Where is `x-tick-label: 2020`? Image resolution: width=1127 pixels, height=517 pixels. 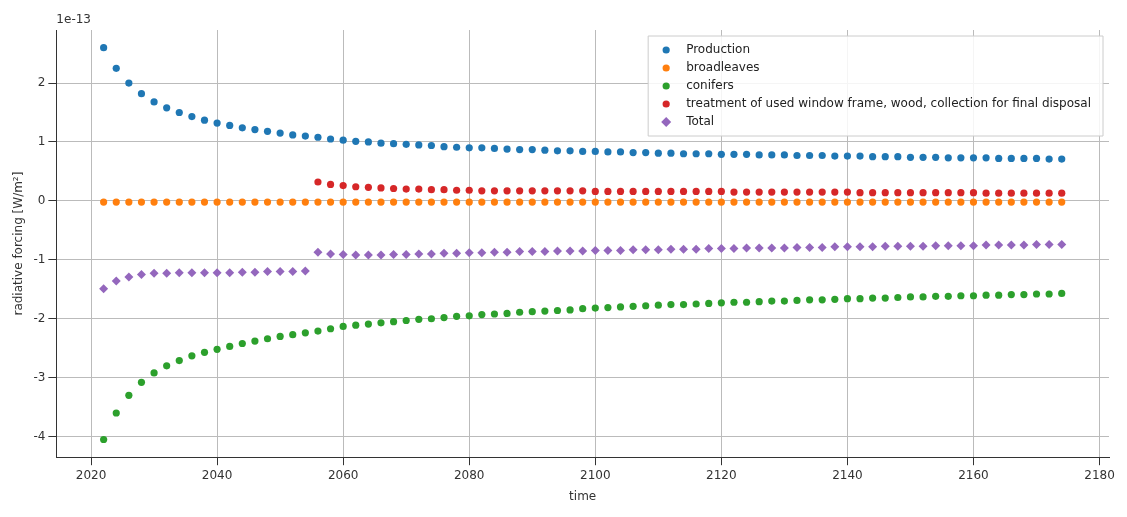
x-tick-label: 2020 is located at coordinates (91, 474).